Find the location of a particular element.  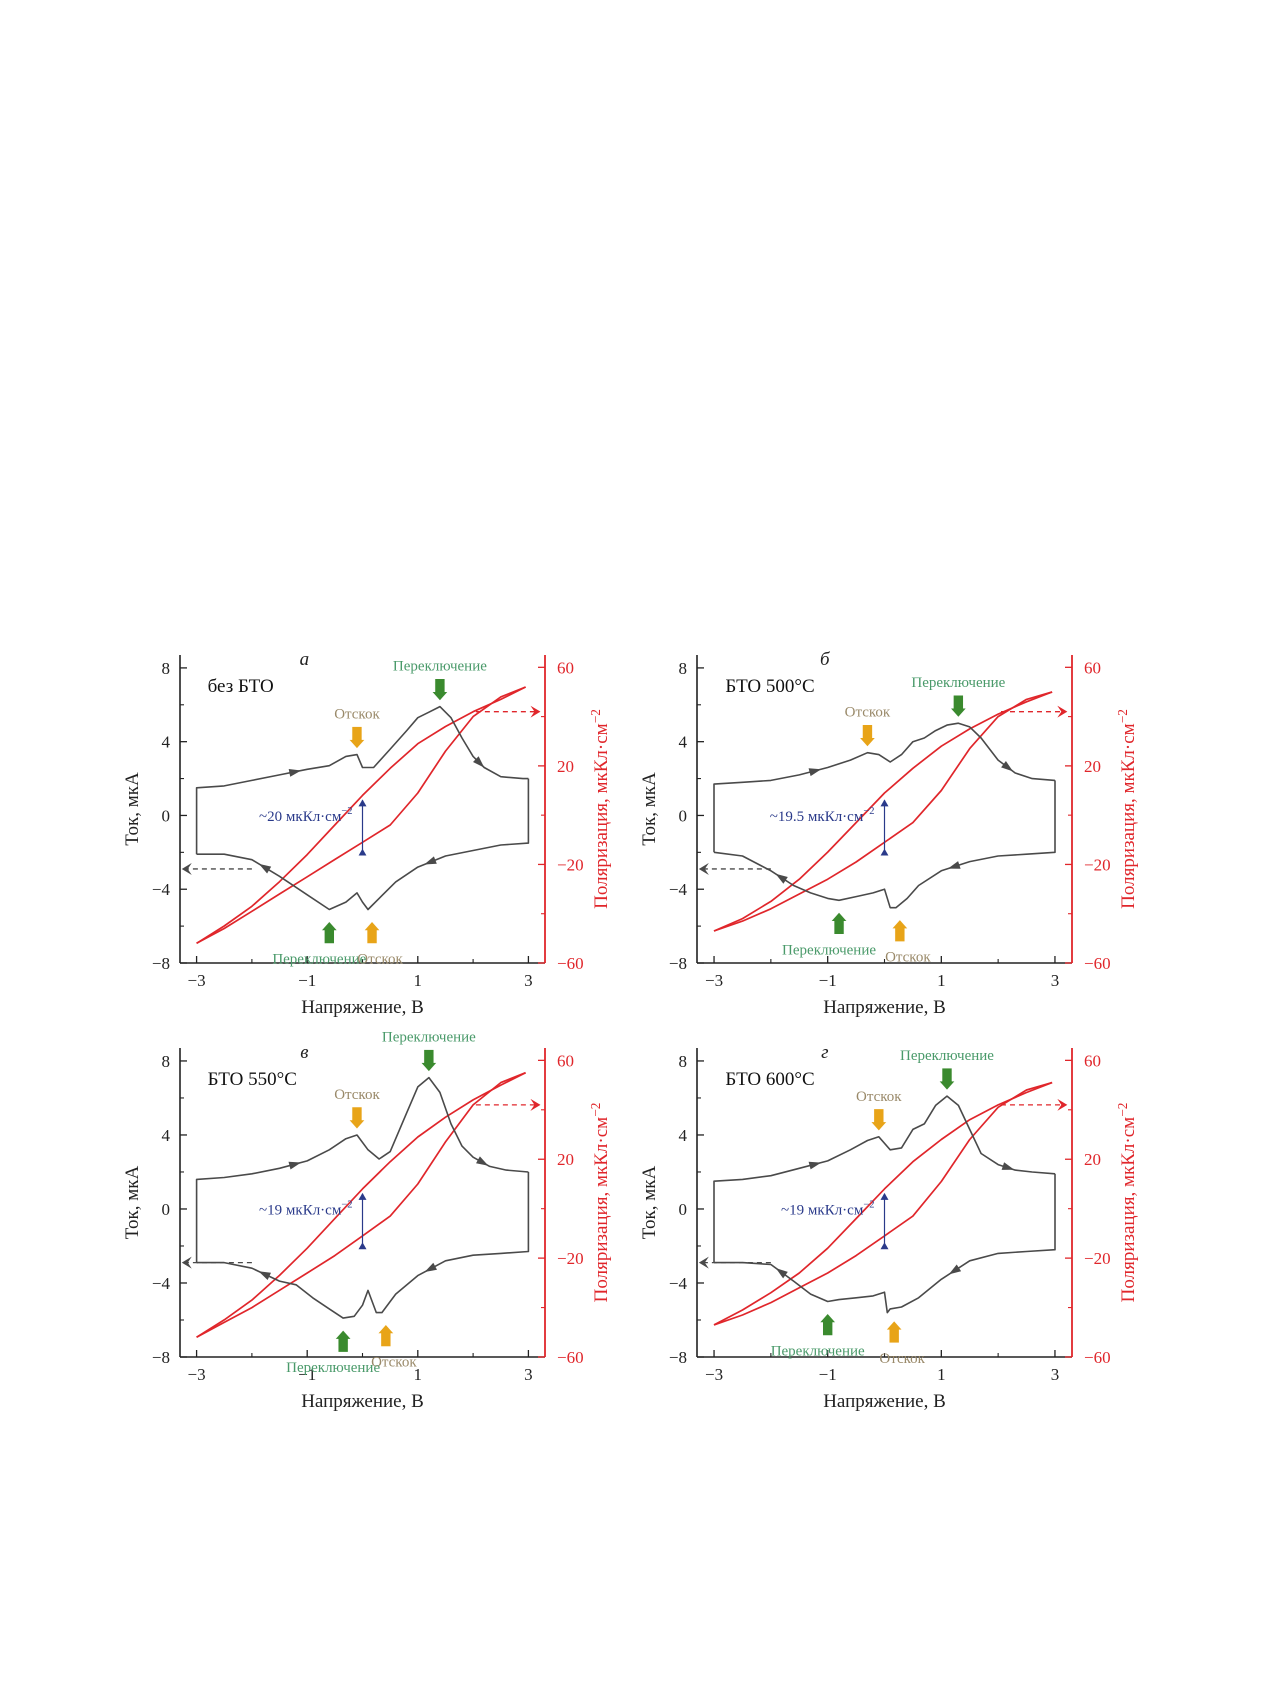

y-left-tick-label: 4 is located at coordinates (166, 742).